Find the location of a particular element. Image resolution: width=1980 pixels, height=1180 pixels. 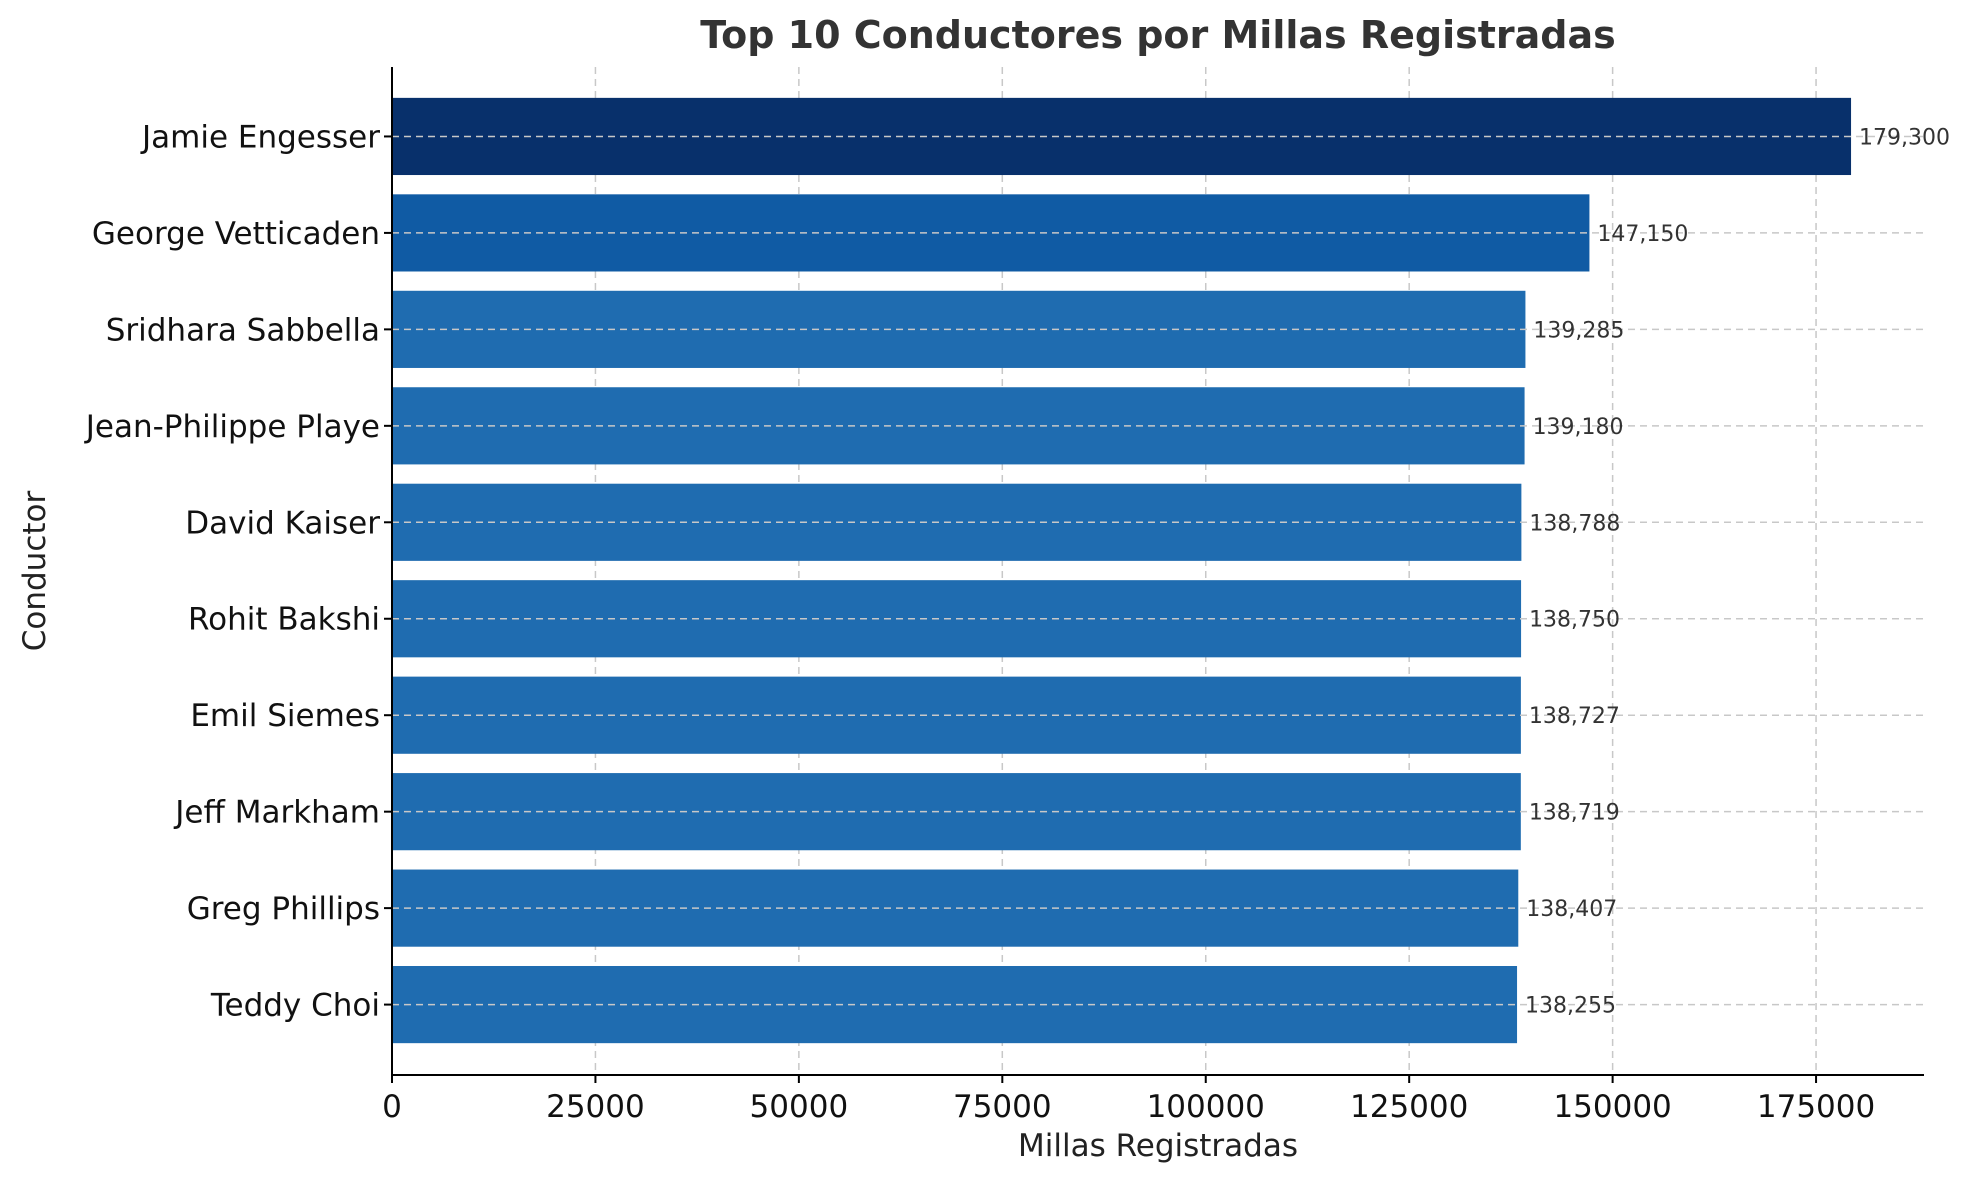

x-tick-label: 75000 is located at coordinates (1002, 1107).